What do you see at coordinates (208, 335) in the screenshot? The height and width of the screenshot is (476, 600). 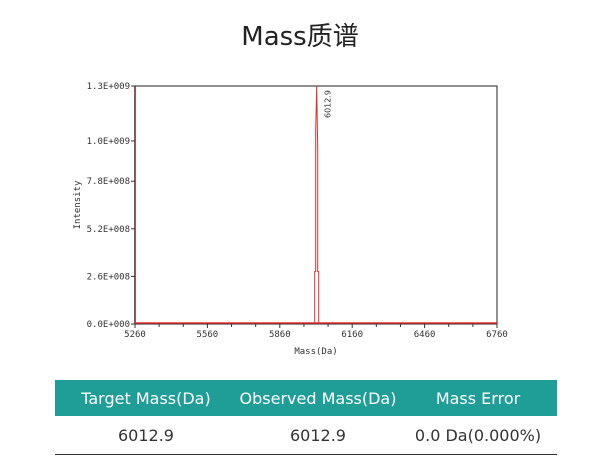 I see `x-tick-label: 5560` at bounding box center [208, 335].